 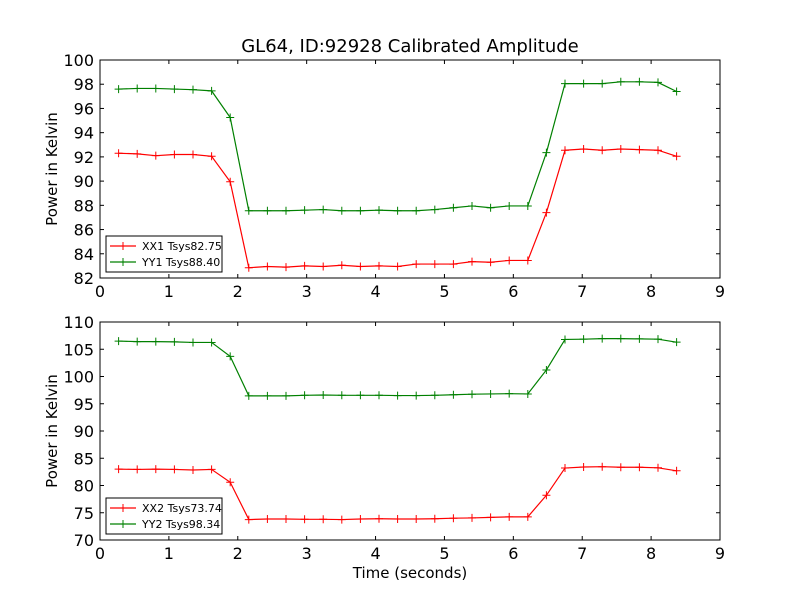 What do you see at coordinates (164, 254) in the screenshot?
I see `legend: XX1 Tsys82.75 YY1 Tsys88.40` at bounding box center [164, 254].